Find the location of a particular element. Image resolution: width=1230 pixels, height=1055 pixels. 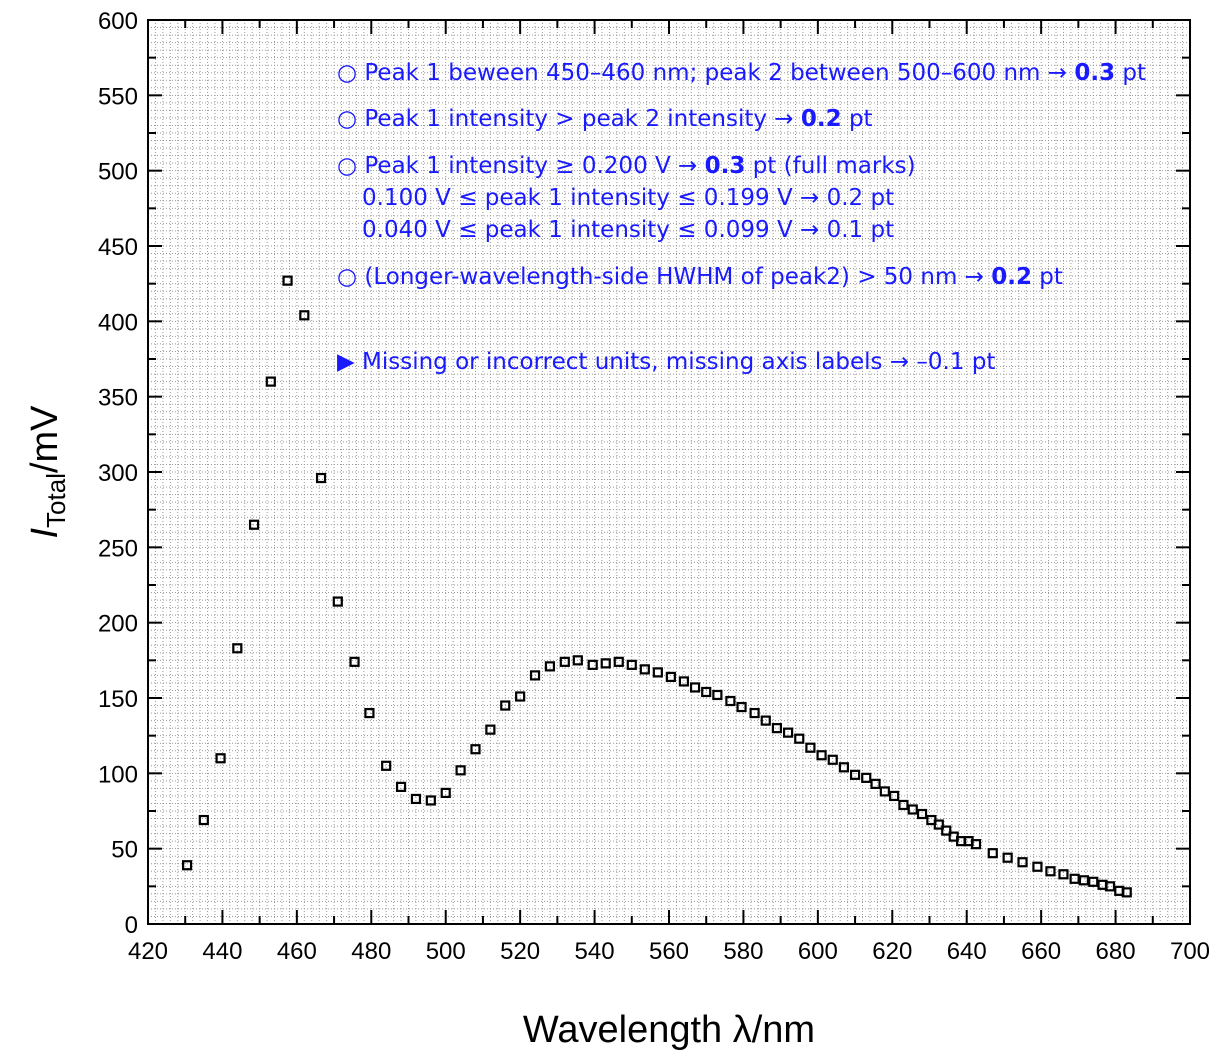

x-tick-label: 600 is located at coordinates (818, 951).